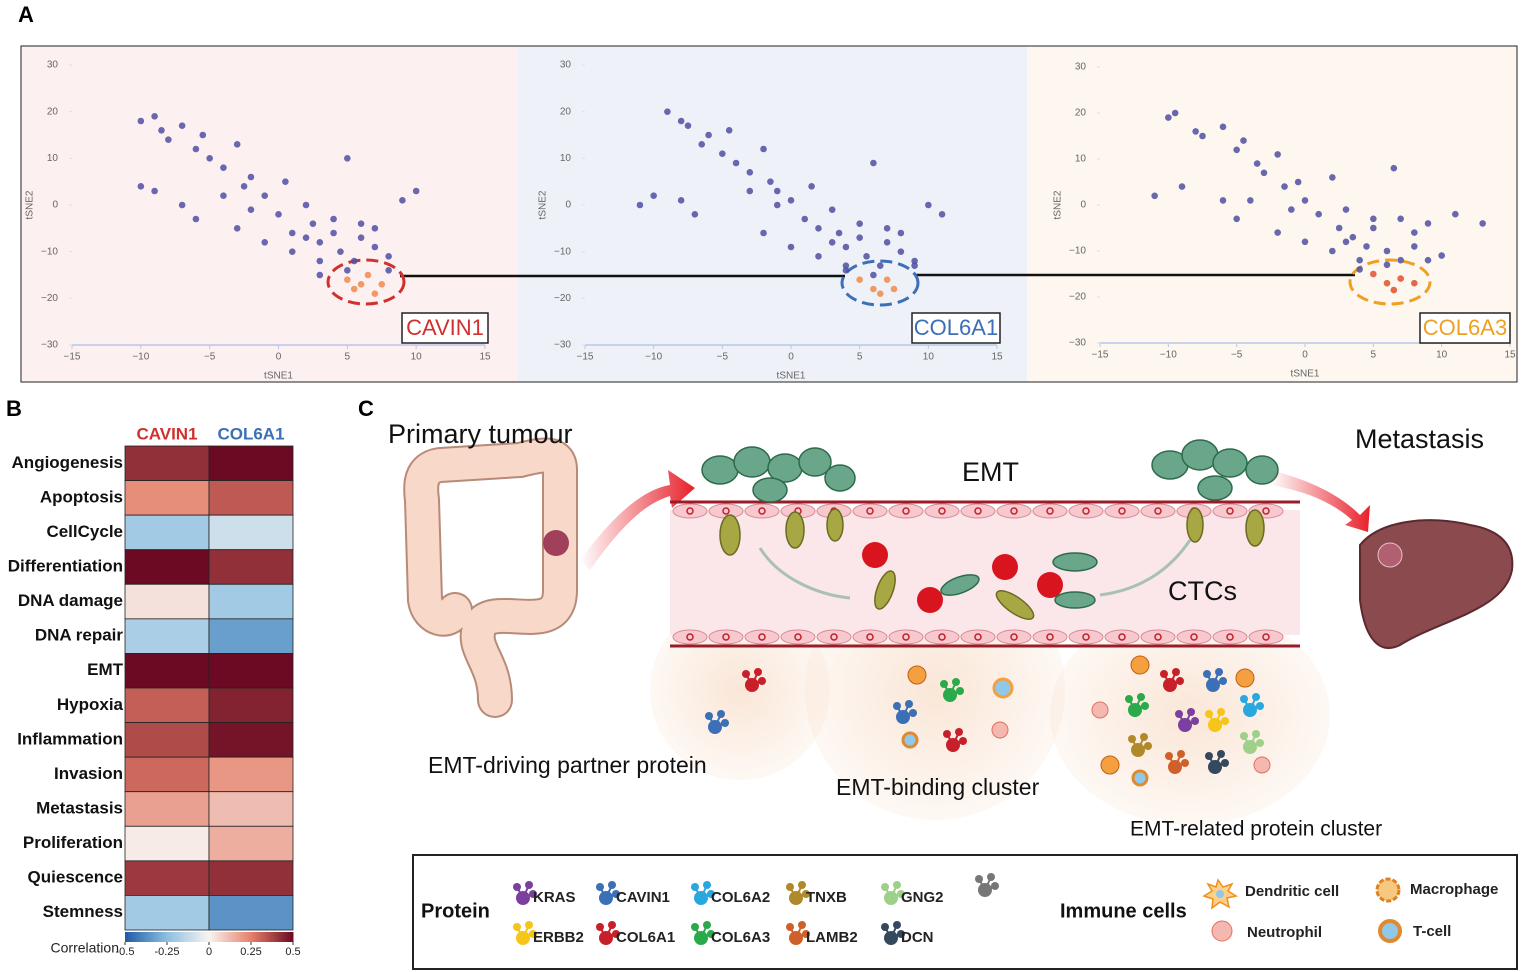 Image resolution: width=1527 pixels, height=972 pixels. What do you see at coordinates (166, 952) in the screenshot?
I see `colorbar-tick-label: -0.25` at bounding box center [166, 952].